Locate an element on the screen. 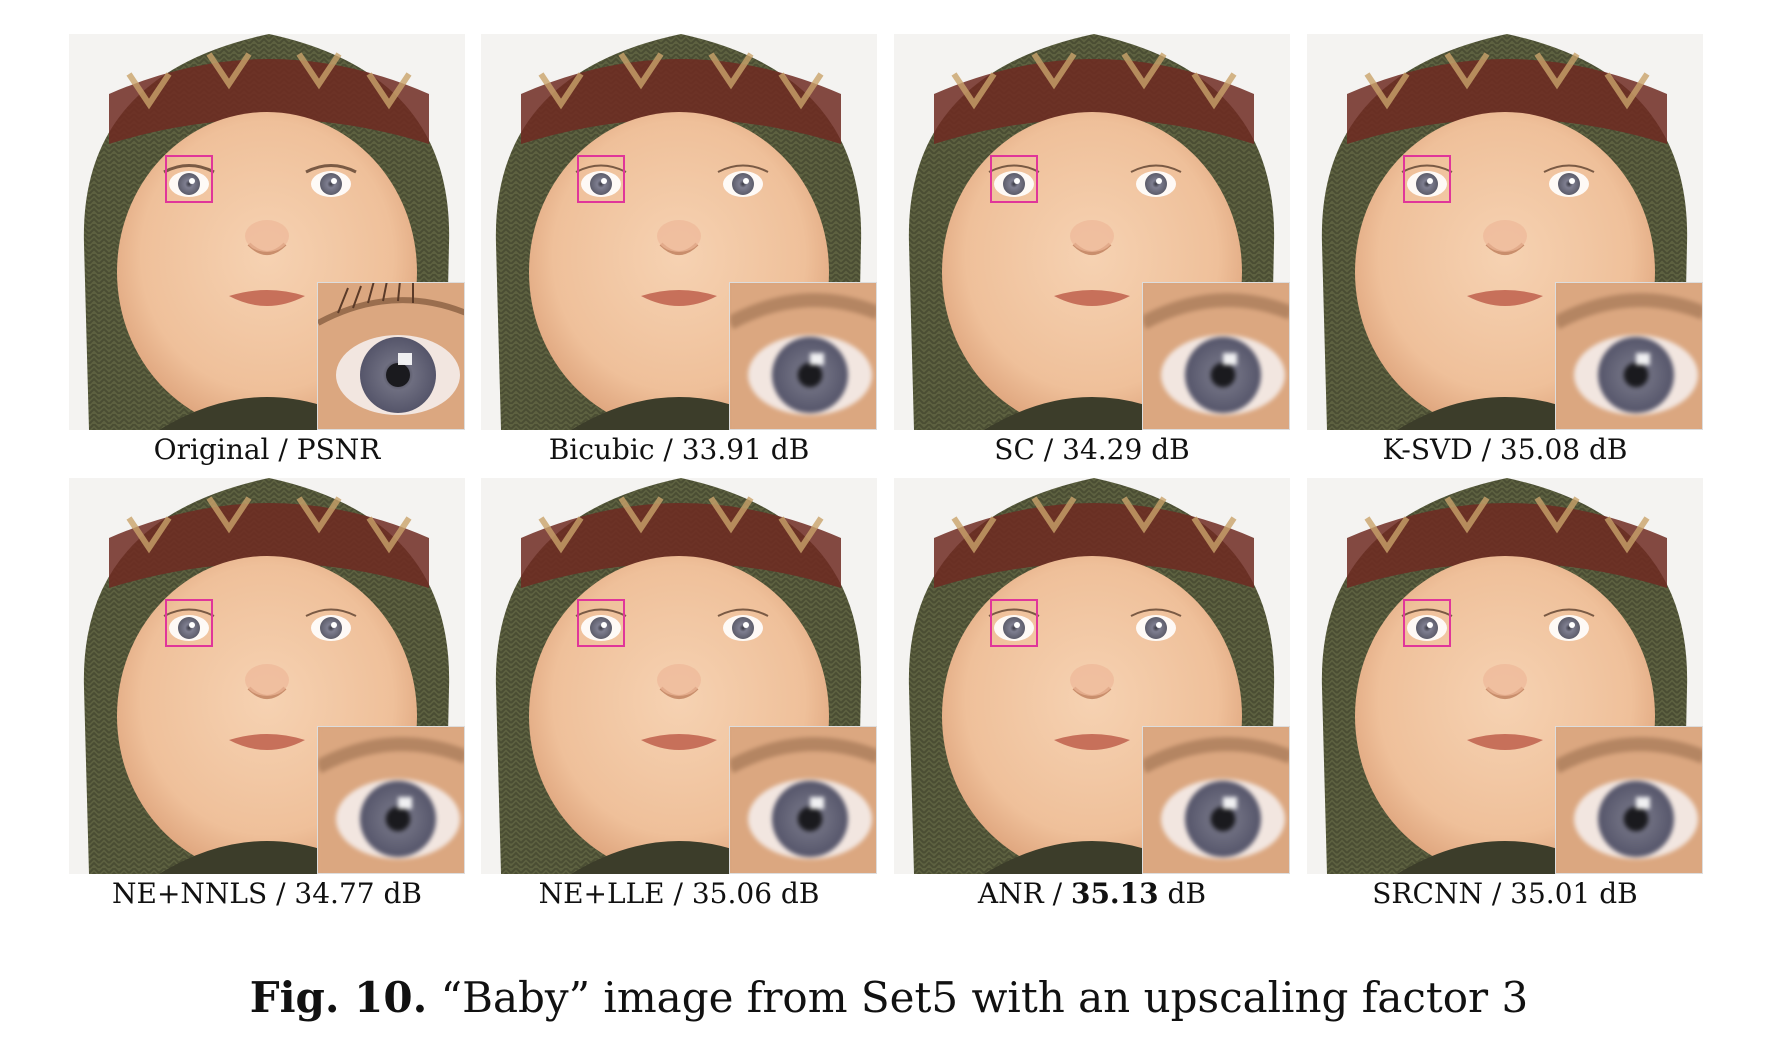 This screenshot has width=1778, height=1054. label-anr: ANR / 35.13 dB is located at coordinates (1092, 893).